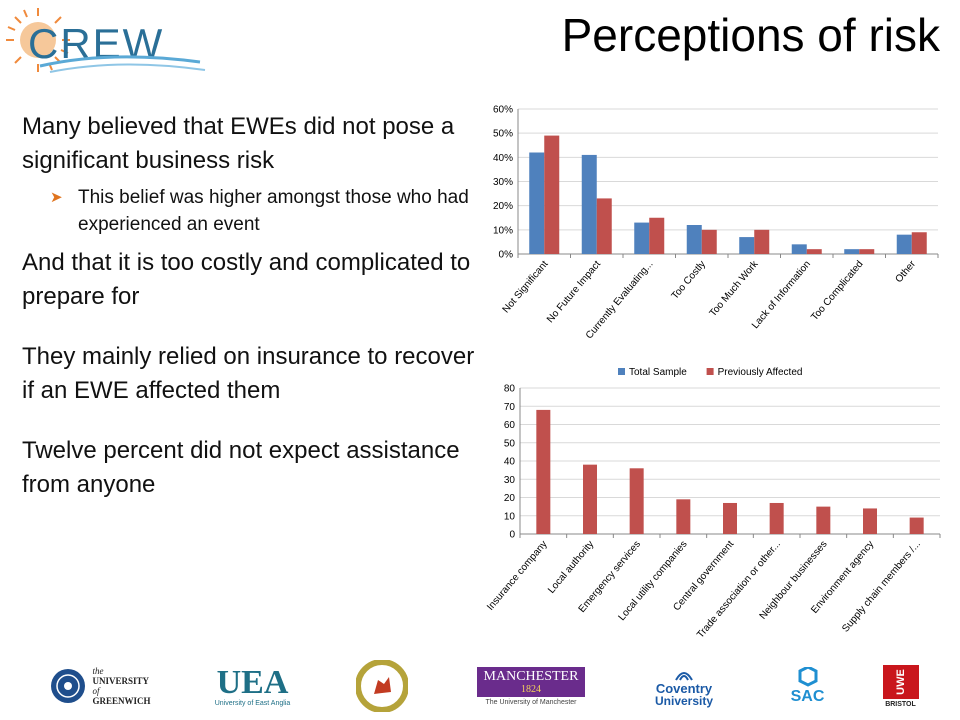 This screenshot has height=720, width=960. I want to click on category-label: Not Significant, so click(526, 287).